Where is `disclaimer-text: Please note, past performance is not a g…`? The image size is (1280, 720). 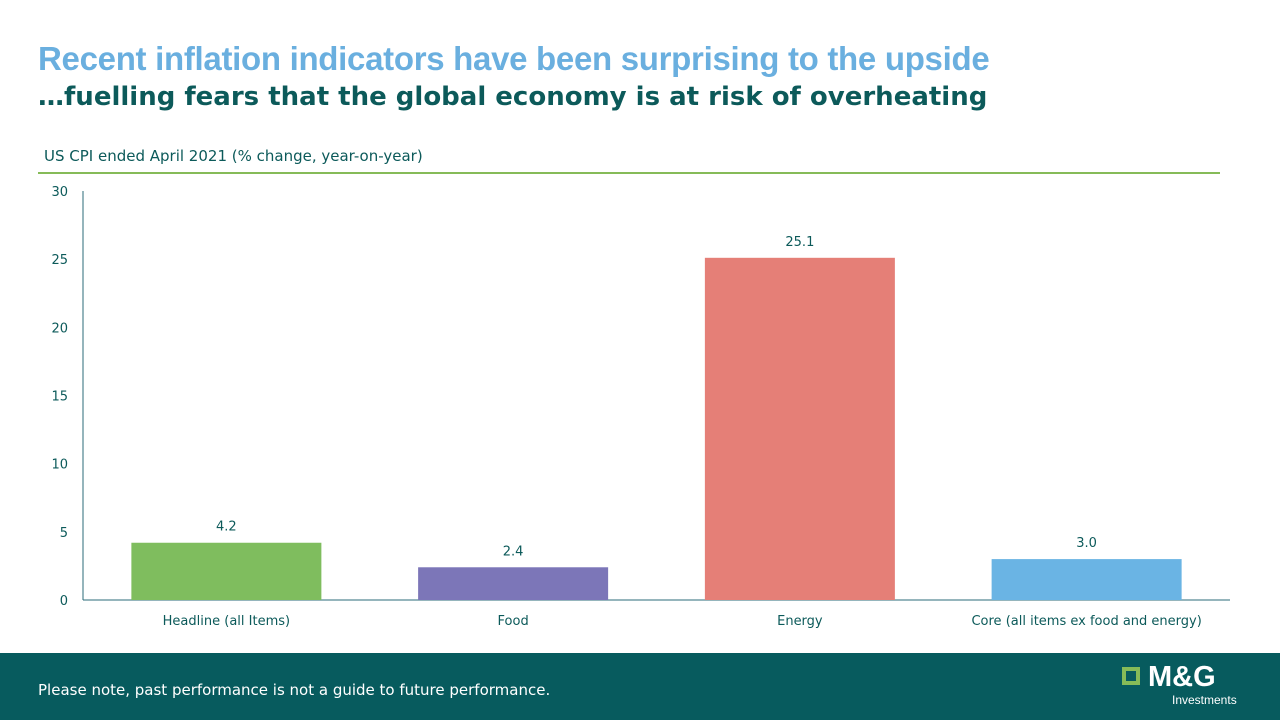 disclaimer-text: Please note, past performance is not a g… is located at coordinates (294, 690).